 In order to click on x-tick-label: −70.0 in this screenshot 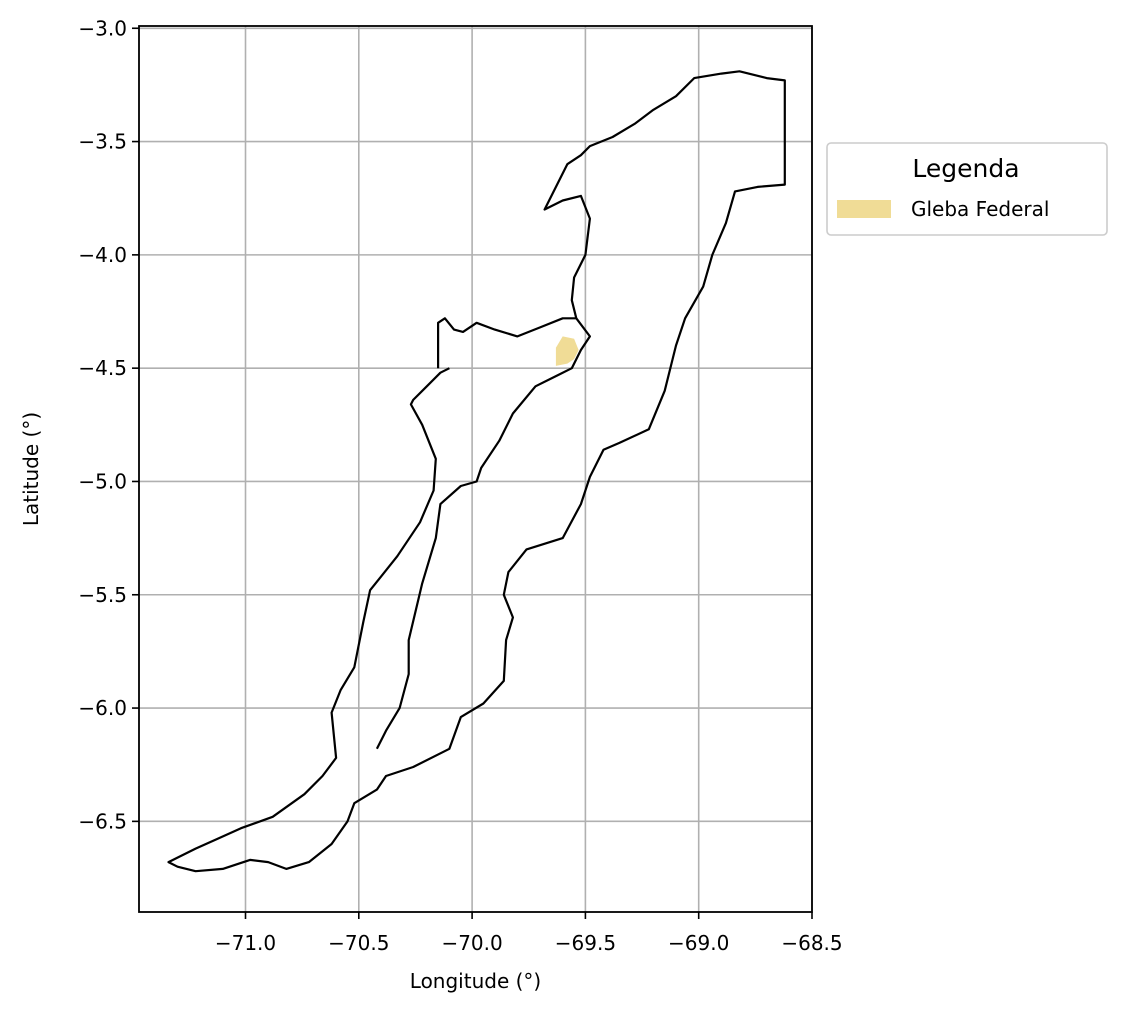, I will do `click(471, 943)`.